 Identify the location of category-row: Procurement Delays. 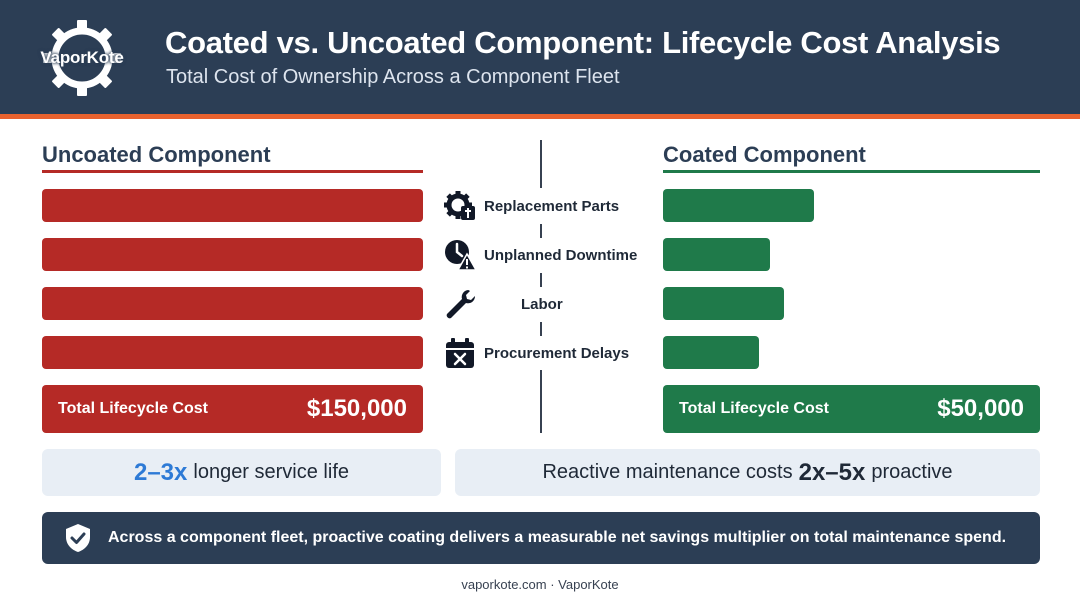
(543, 353).